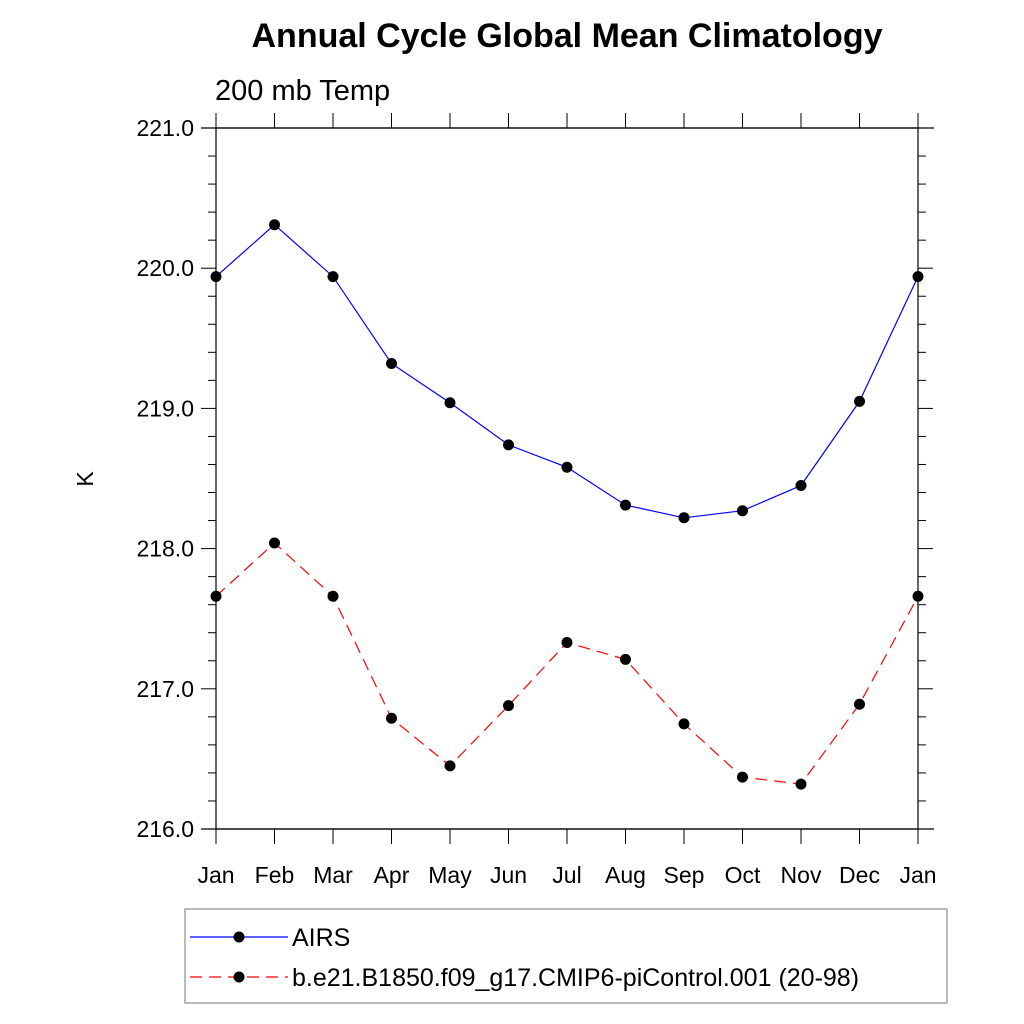 This screenshot has width=1024, height=1024. What do you see at coordinates (508, 875) in the screenshot?
I see `x-tick-label: Jun` at bounding box center [508, 875].